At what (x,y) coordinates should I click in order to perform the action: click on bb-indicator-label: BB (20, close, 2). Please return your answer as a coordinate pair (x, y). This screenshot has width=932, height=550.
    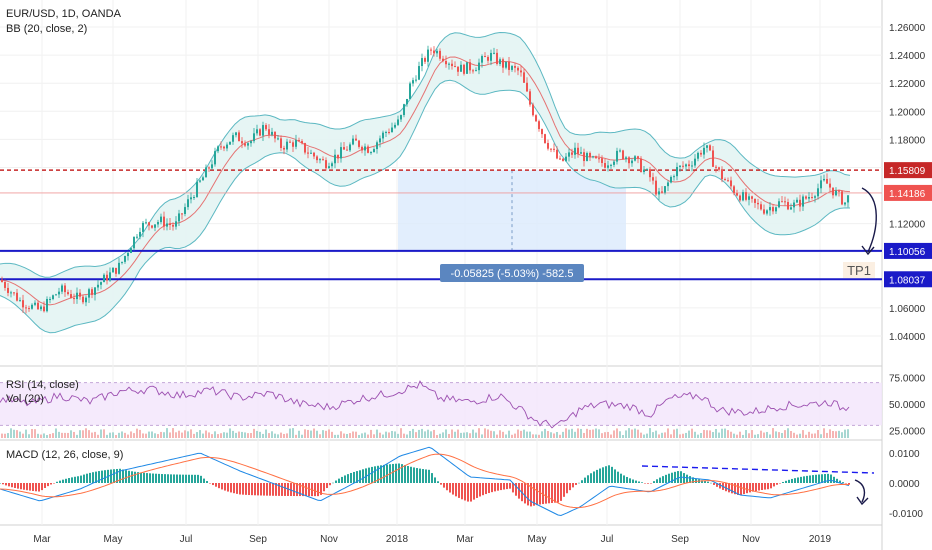
    Looking at the image, I should click on (46, 29).